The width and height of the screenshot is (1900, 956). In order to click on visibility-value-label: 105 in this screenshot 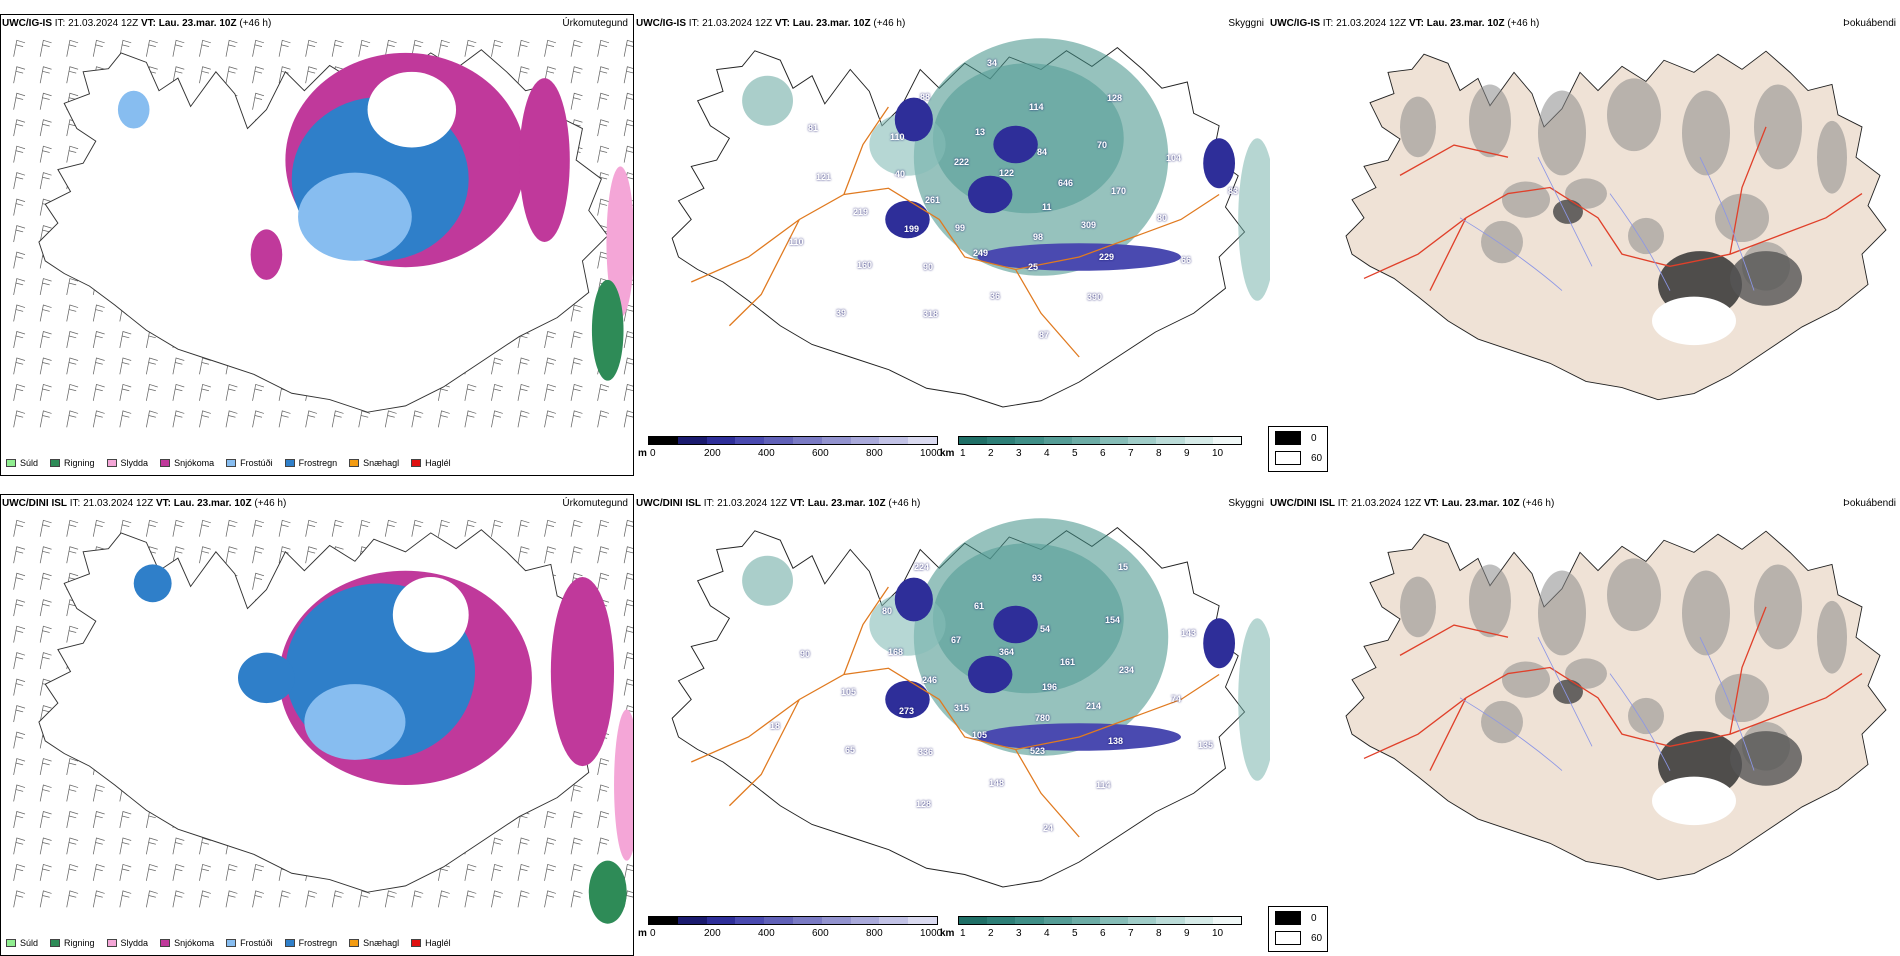, I will do `click(980, 735)`.